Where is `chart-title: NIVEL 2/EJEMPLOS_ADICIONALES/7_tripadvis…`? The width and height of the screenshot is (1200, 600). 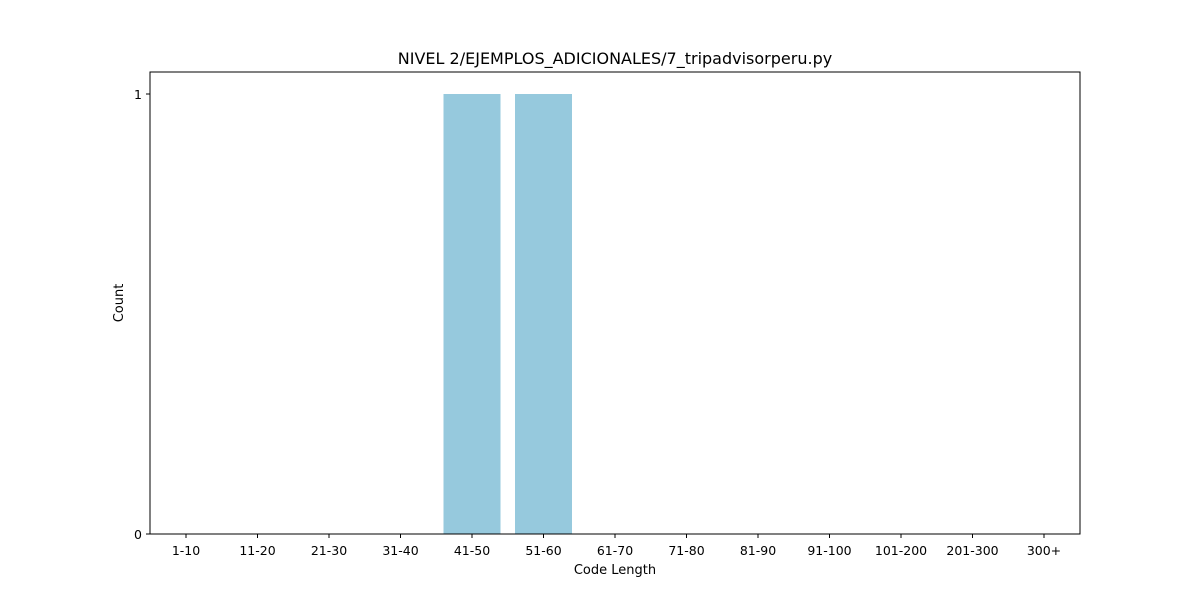
chart-title: NIVEL 2/EJEMPLOS_ADICIONALES/7_tripadvis… is located at coordinates (615, 59).